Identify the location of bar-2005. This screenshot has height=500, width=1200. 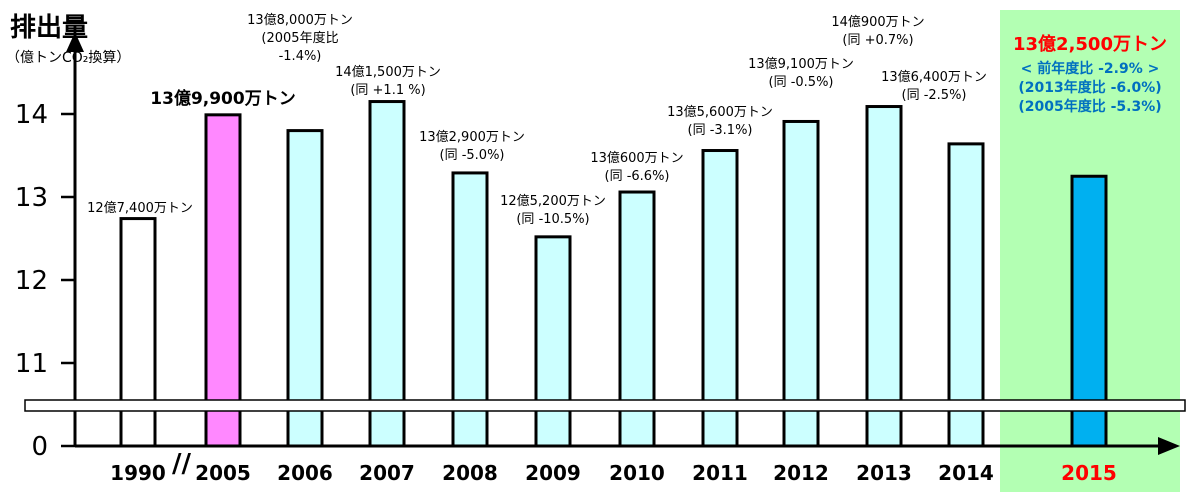
(223, 280).